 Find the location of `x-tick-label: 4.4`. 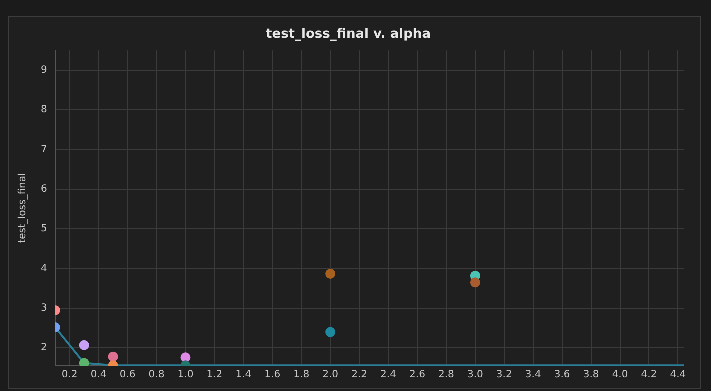

x-tick-label: 4.4 is located at coordinates (678, 375).